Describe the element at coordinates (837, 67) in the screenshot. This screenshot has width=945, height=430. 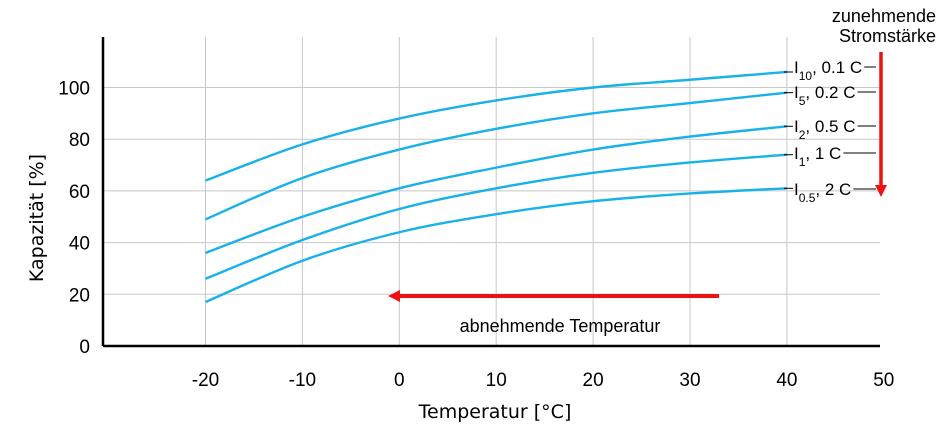
I see `curve-label-rest: , 0.1 C` at that location.